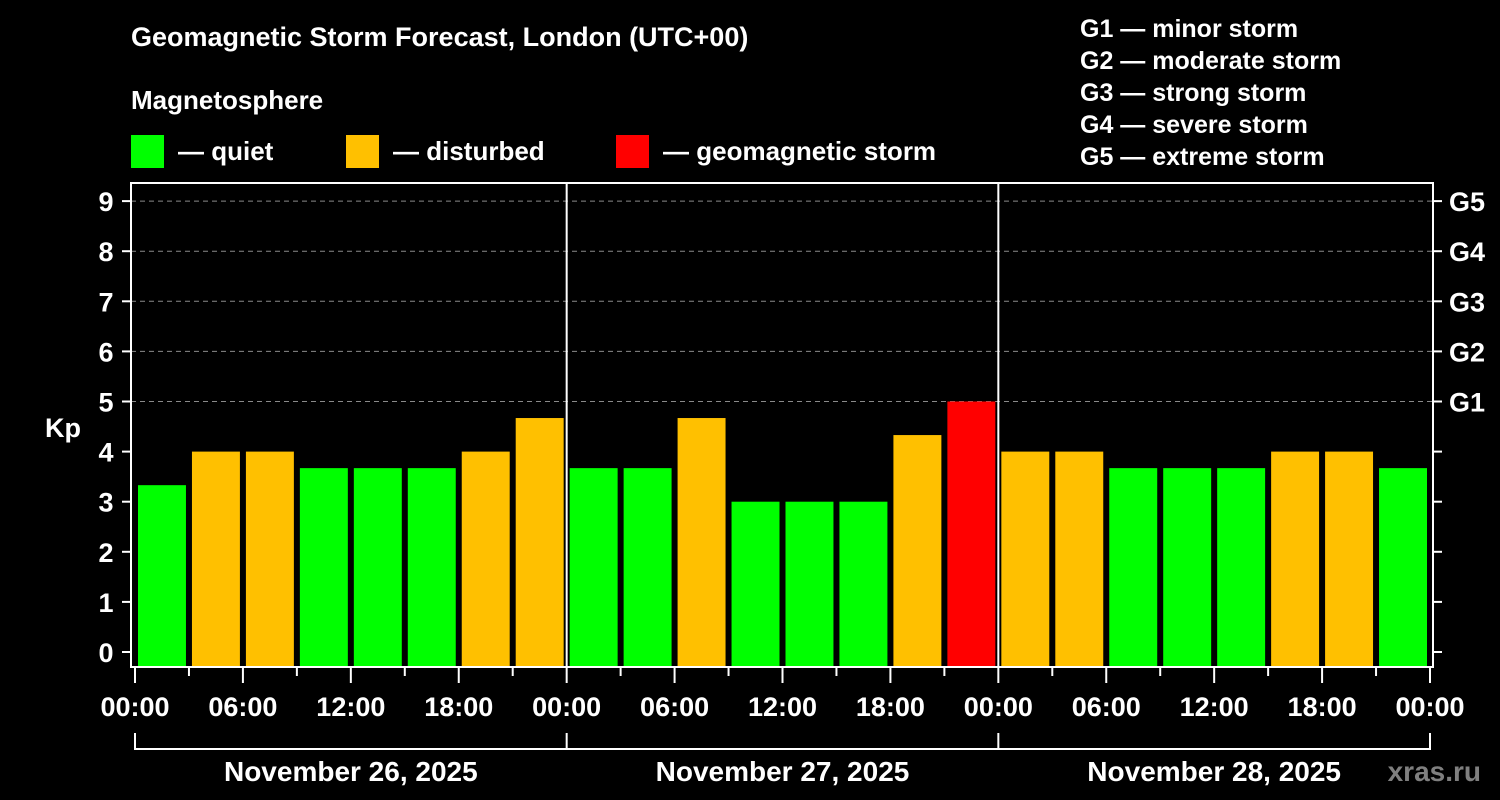 This screenshot has height=800, width=1500. What do you see at coordinates (105, 202) in the screenshot?
I see `y-tick-label: 9` at bounding box center [105, 202].